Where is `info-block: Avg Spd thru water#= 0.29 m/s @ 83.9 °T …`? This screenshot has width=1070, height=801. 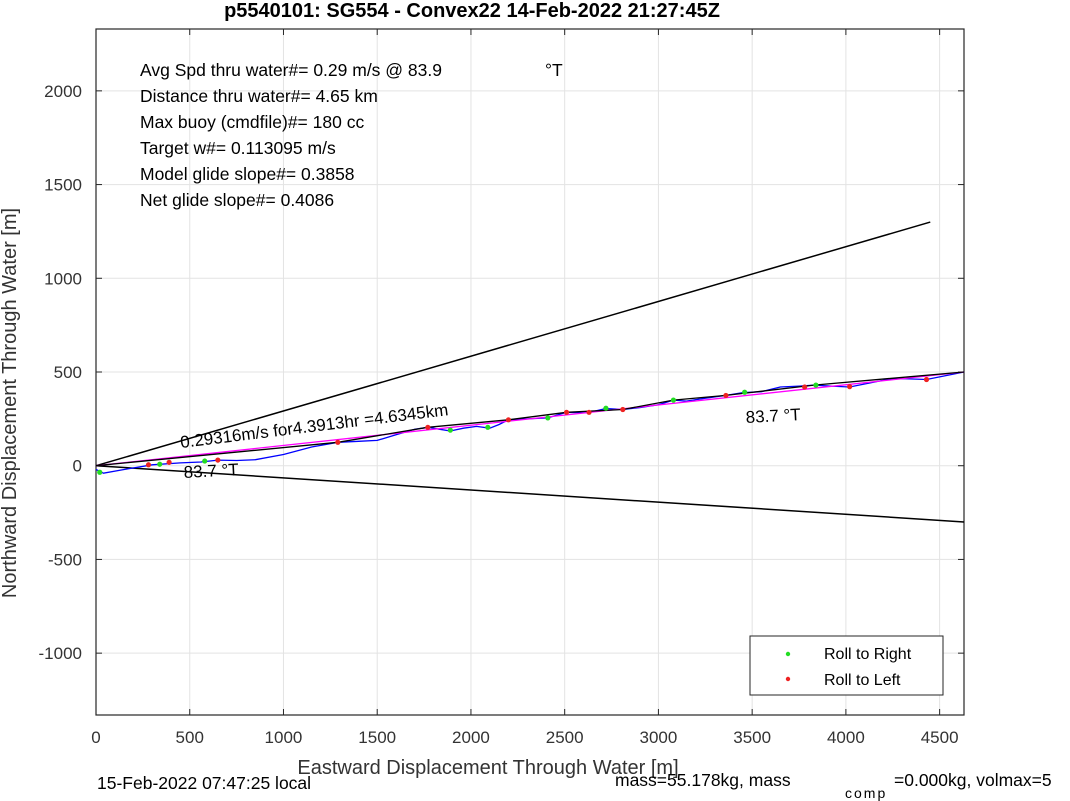 info-block: Avg Spd thru water#= 0.29 m/s @ 83.9 °T … is located at coordinates (351, 135).